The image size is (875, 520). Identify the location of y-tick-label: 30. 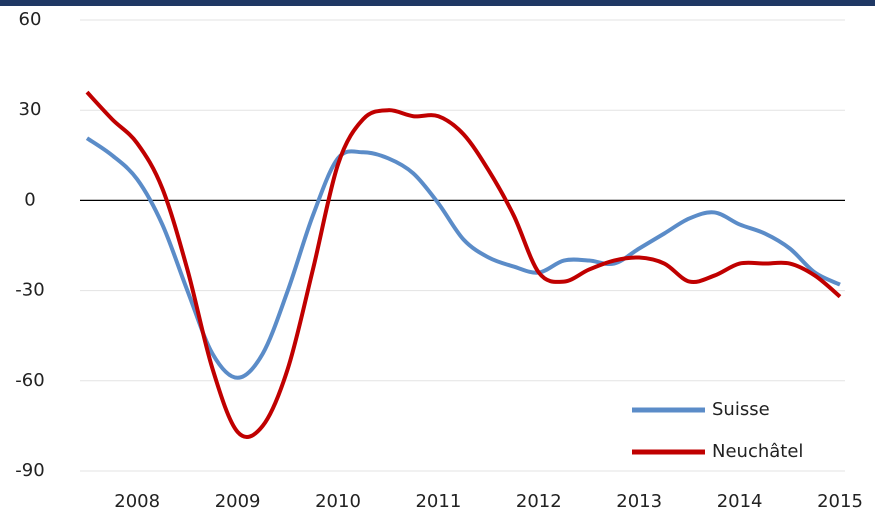
(30, 109).